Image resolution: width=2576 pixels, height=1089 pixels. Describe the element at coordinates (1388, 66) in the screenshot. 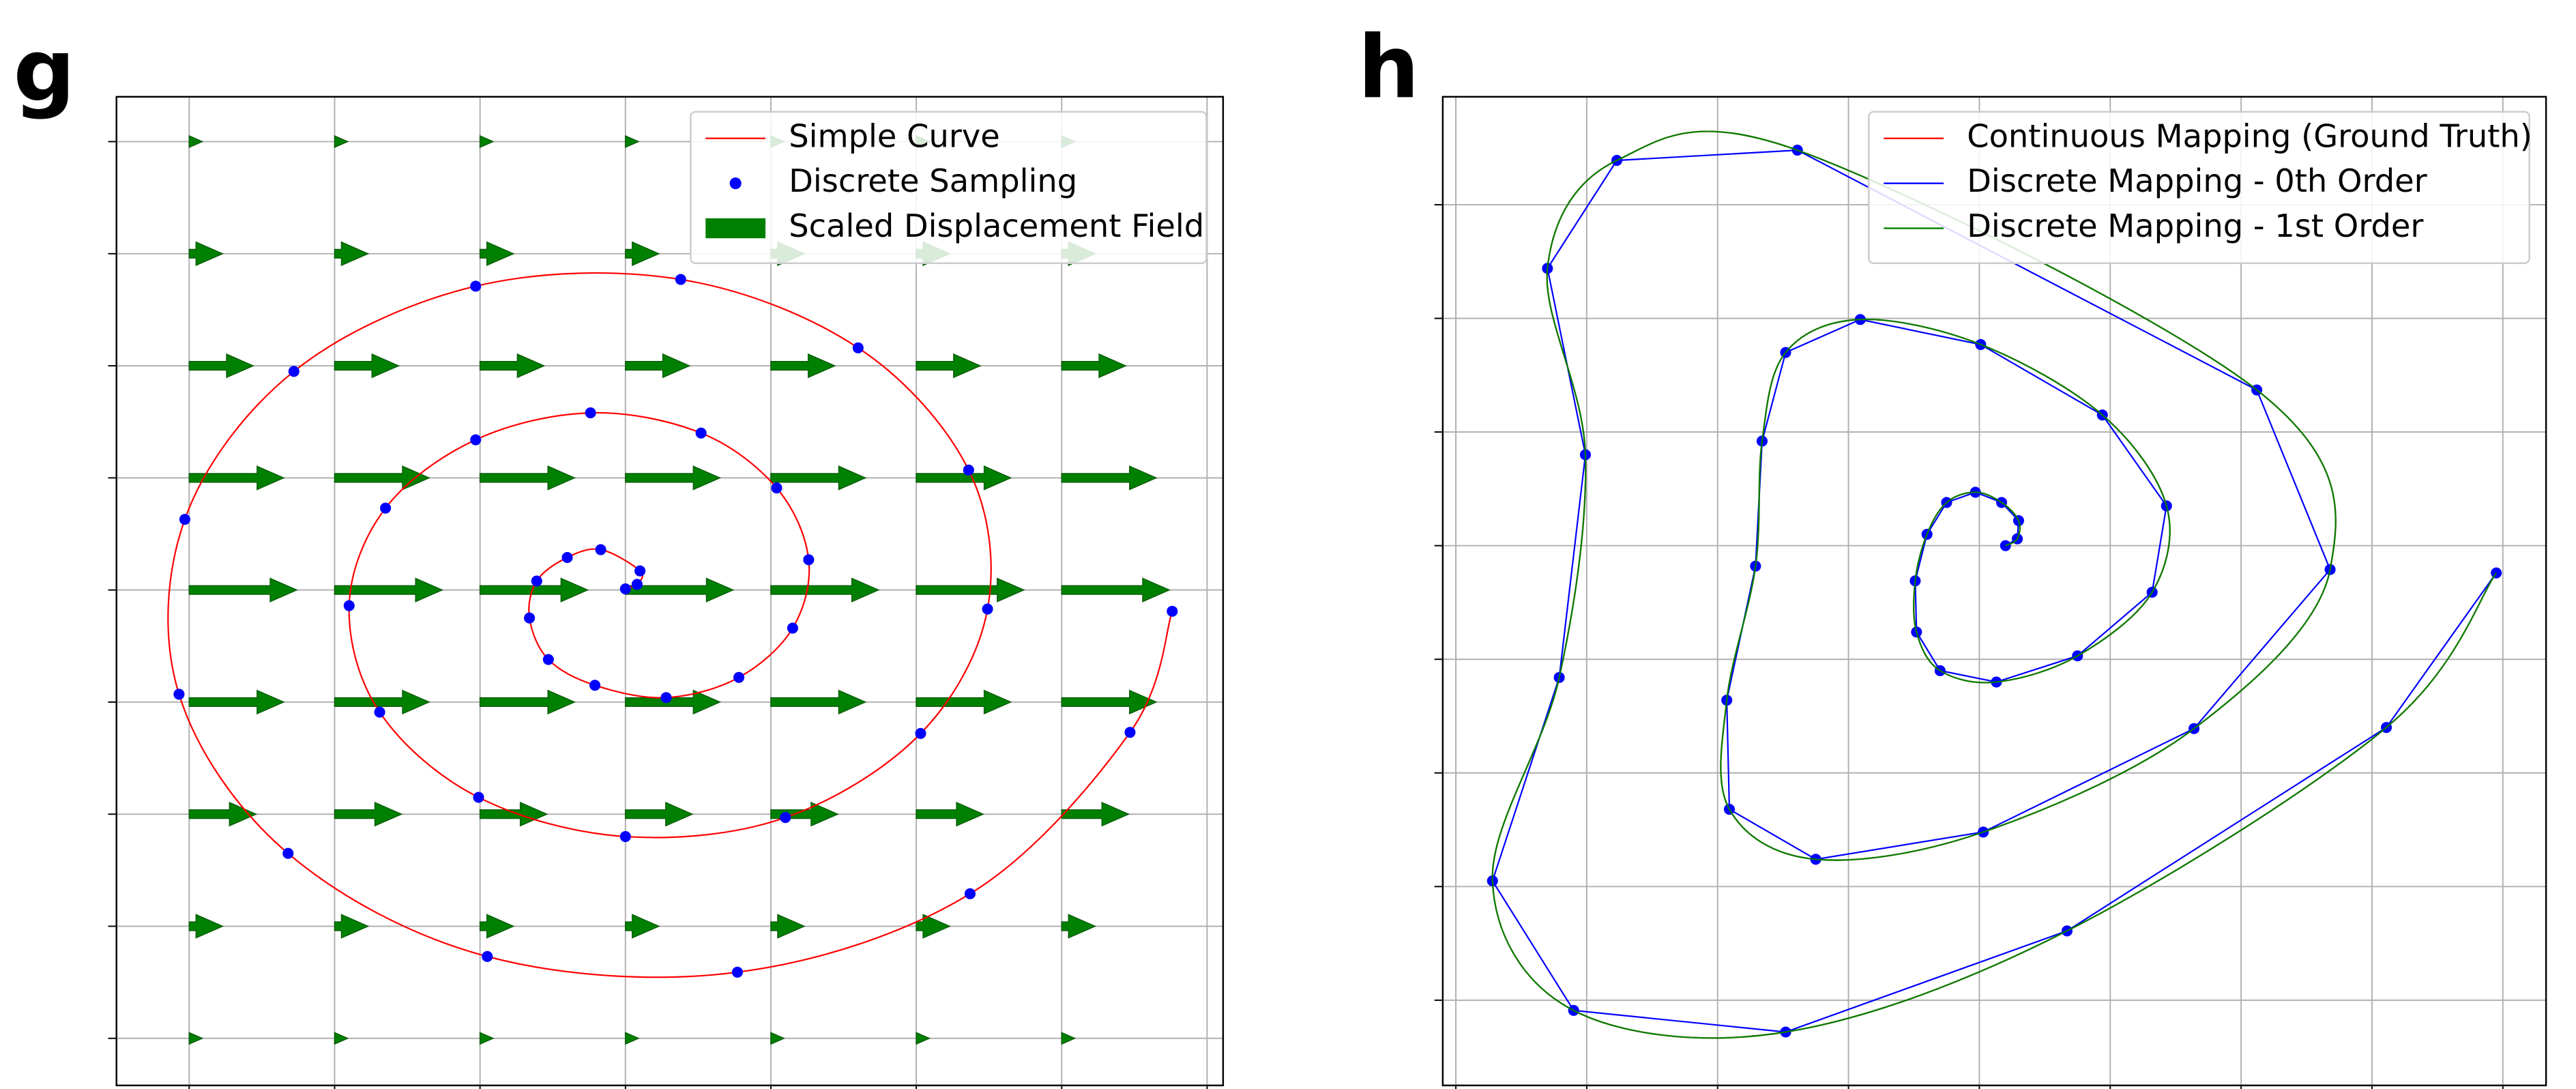

I see `panel-label: h` at that location.